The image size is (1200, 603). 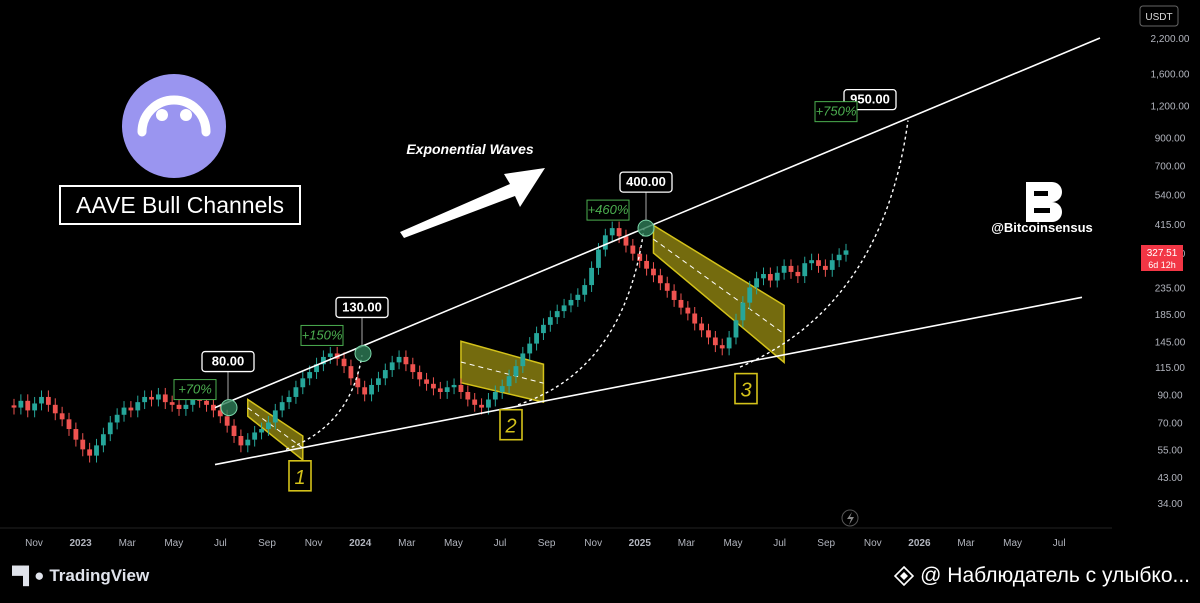 What do you see at coordinates (1159, 16) in the screenshot?
I see `currency-badge` at bounding box center [1159, 16].